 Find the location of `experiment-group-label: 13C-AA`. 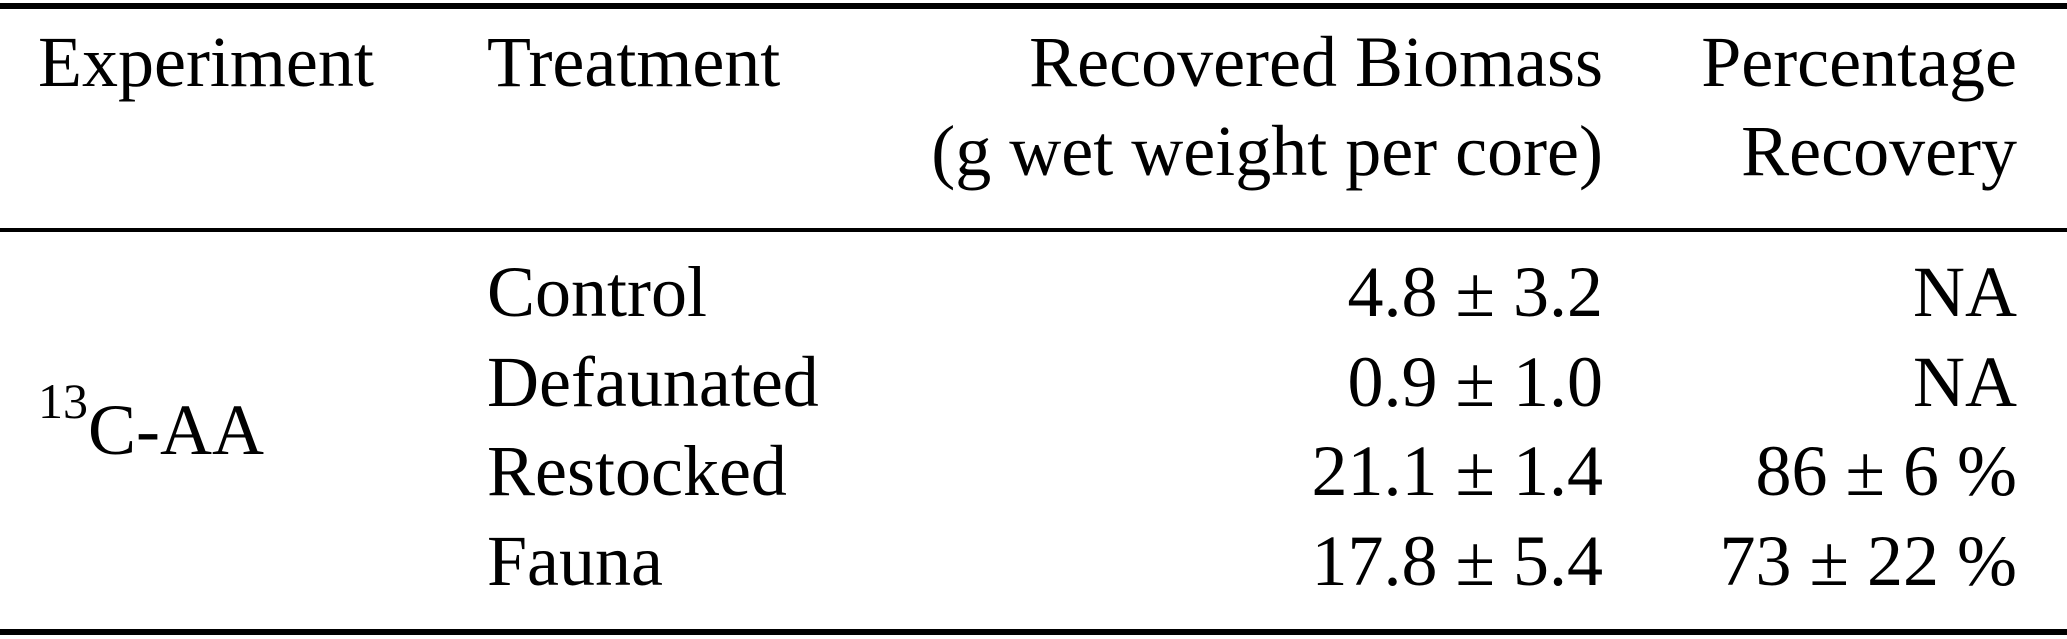

experiment-group-label: 13C-AA is located at coordinates (151, 425).